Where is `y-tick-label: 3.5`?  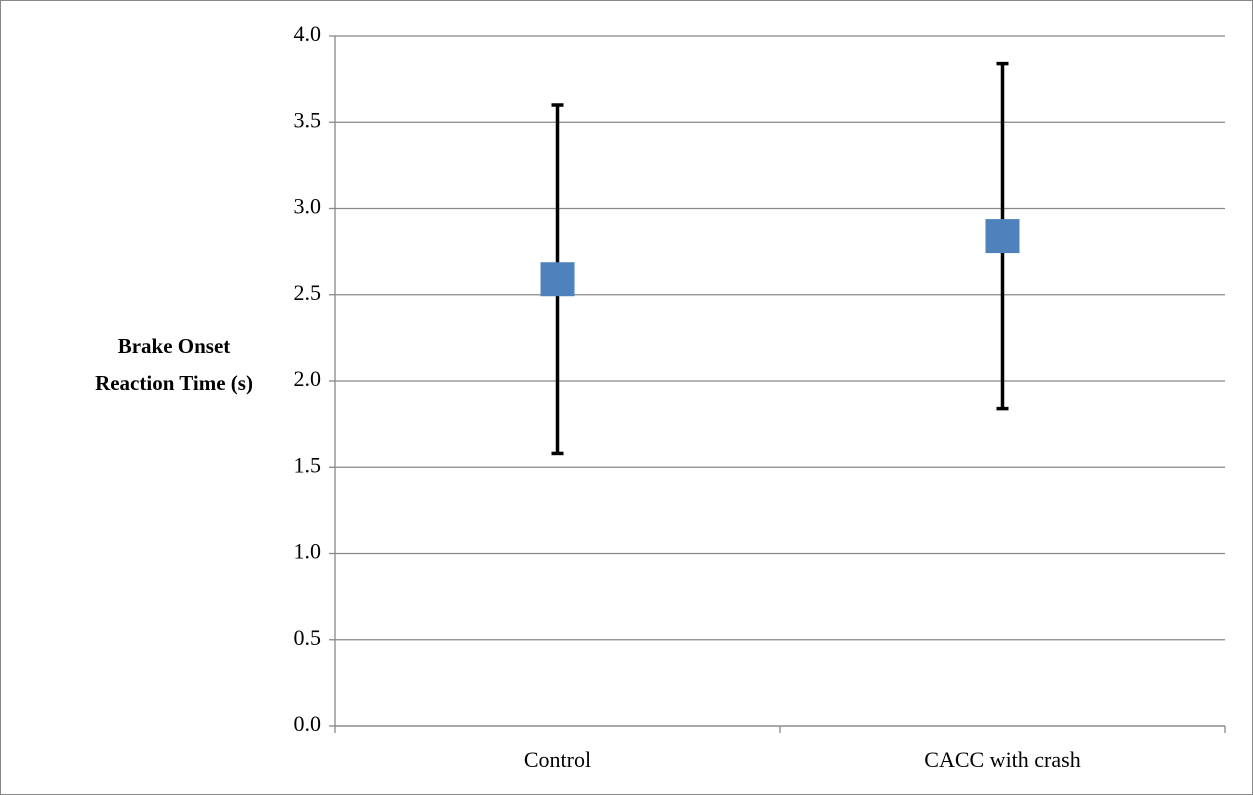
y-tick-label: 3.5 is located at coordinates (308, 119).